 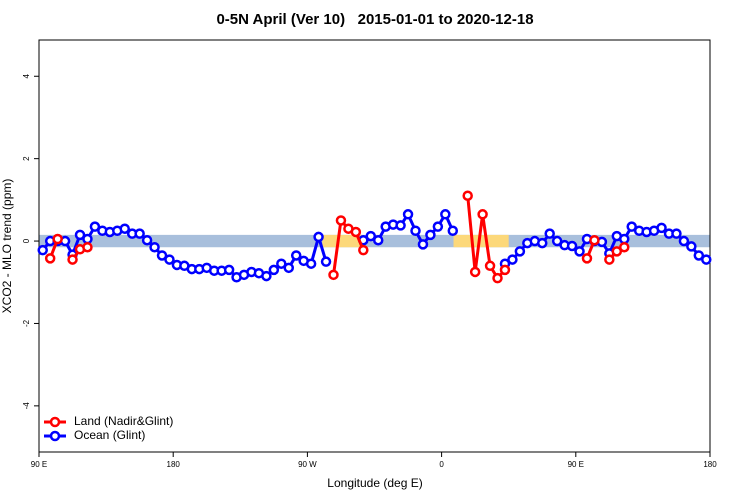 I want to click on y-tick-label: 4, so click(x=26, y=75).